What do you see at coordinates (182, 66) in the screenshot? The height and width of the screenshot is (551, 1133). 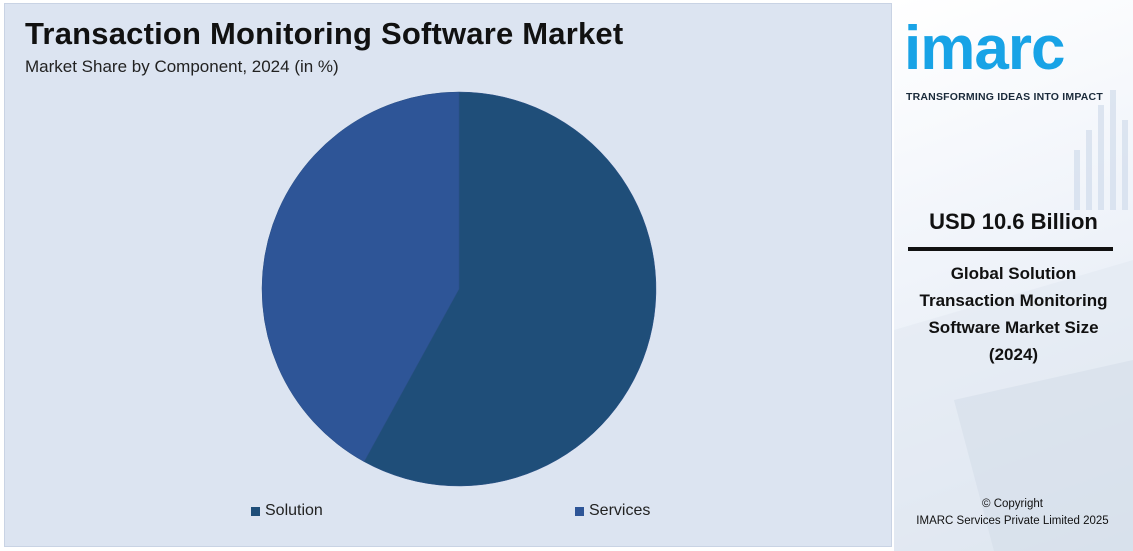 I see `chart-subtitle: Market Share by Component, 2024 (in %)` at bounding box center [182, 66].